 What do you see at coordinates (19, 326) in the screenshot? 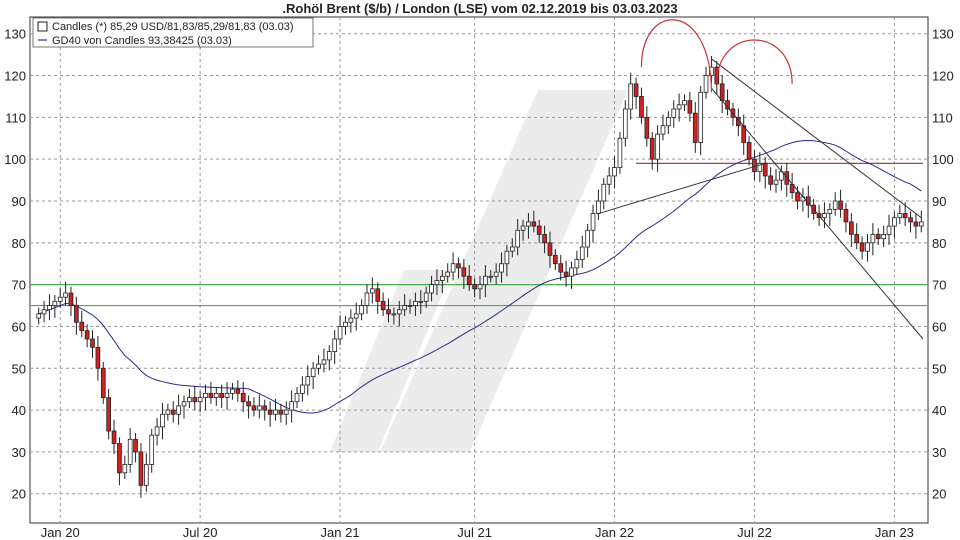
I see `y-tick-label-left: 60` at bounding box center [19, 326].